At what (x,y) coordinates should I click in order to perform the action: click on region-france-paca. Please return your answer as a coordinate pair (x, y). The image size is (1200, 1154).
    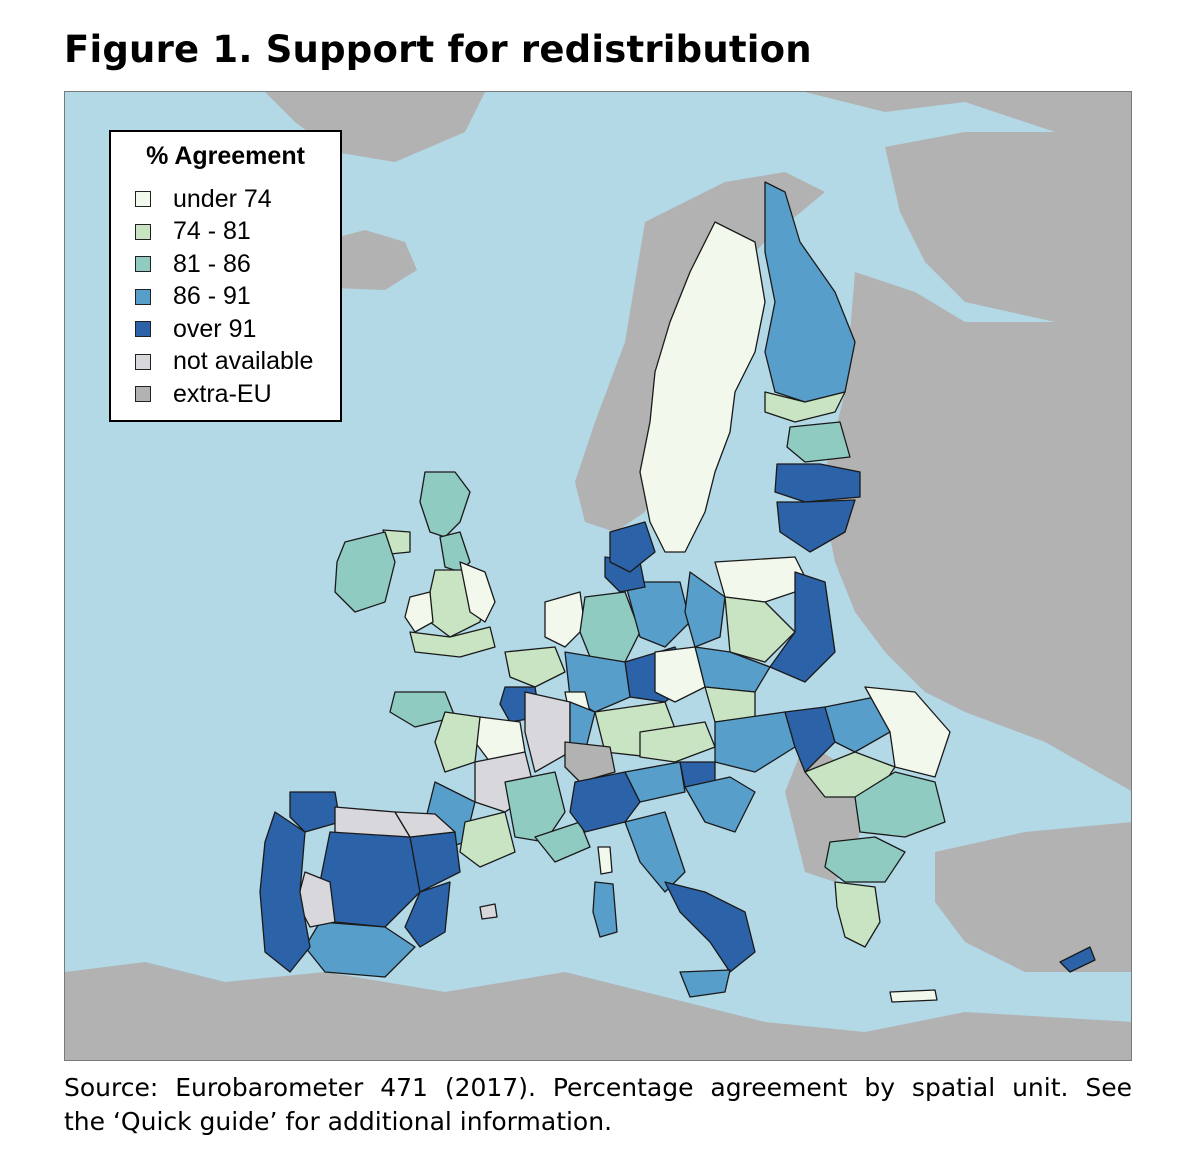
    Looking at the image, I should click on (562, 842).